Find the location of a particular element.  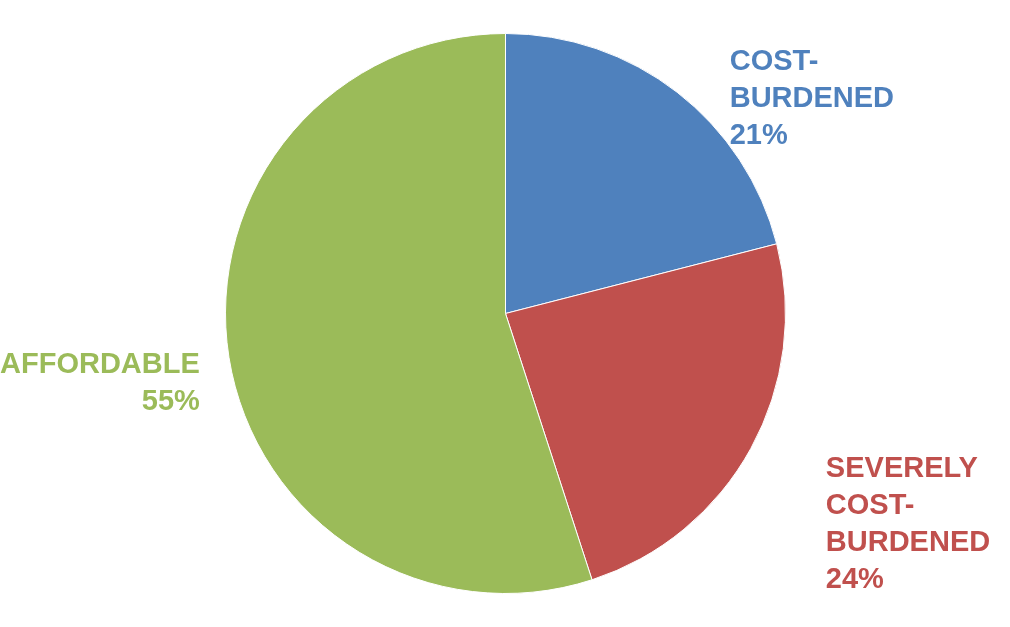

slice-label: SEVERELY COST-BURDENED is located at coordinates (908, 503).